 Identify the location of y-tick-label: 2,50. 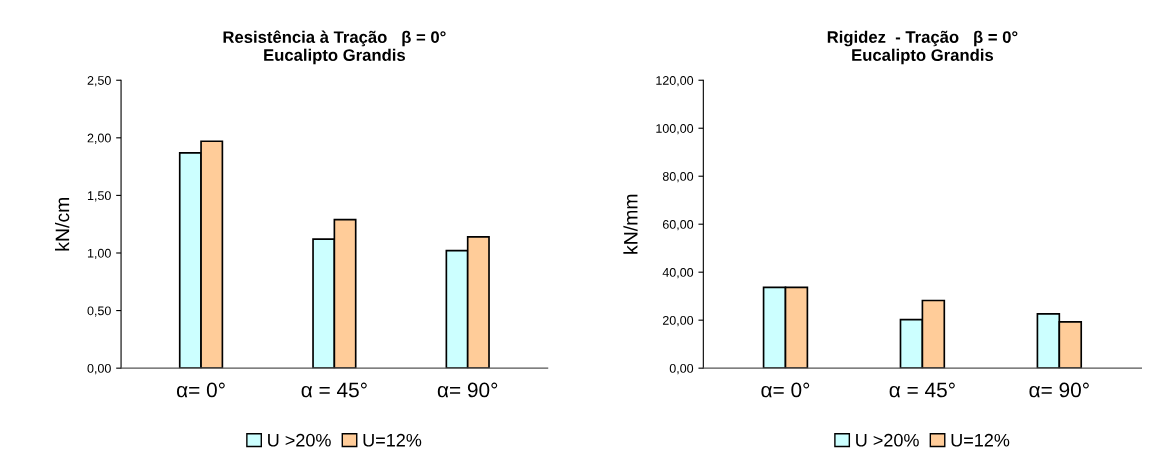
(99, 81).